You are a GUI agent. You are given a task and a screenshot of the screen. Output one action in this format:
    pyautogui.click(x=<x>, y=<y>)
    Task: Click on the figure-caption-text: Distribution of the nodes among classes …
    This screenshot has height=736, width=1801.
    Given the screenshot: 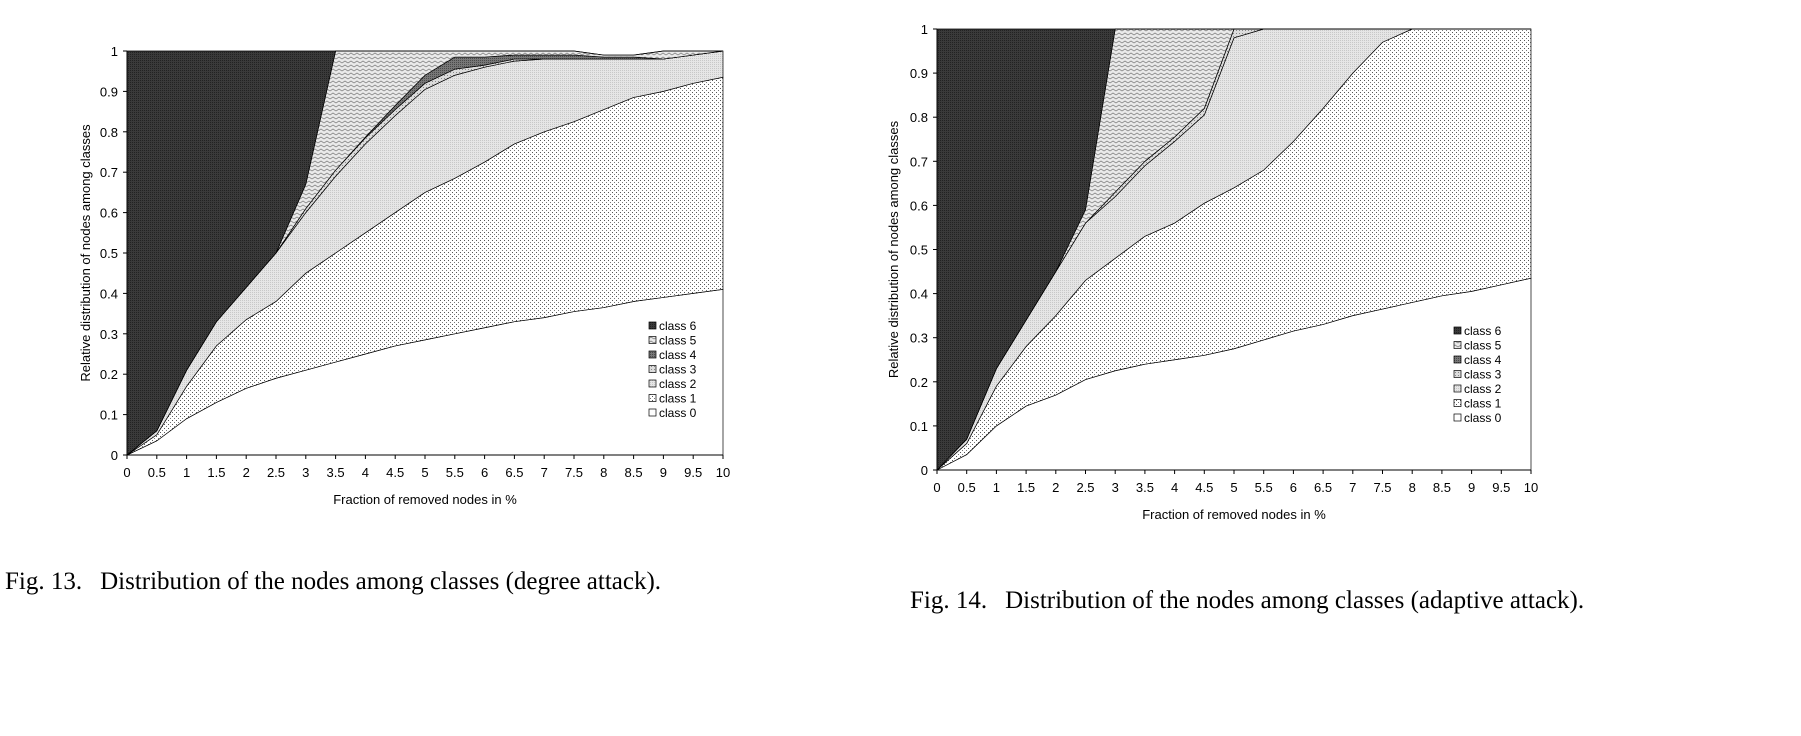 What is the action you would take?
    pyautogui.click(x=1295, y=600)
    